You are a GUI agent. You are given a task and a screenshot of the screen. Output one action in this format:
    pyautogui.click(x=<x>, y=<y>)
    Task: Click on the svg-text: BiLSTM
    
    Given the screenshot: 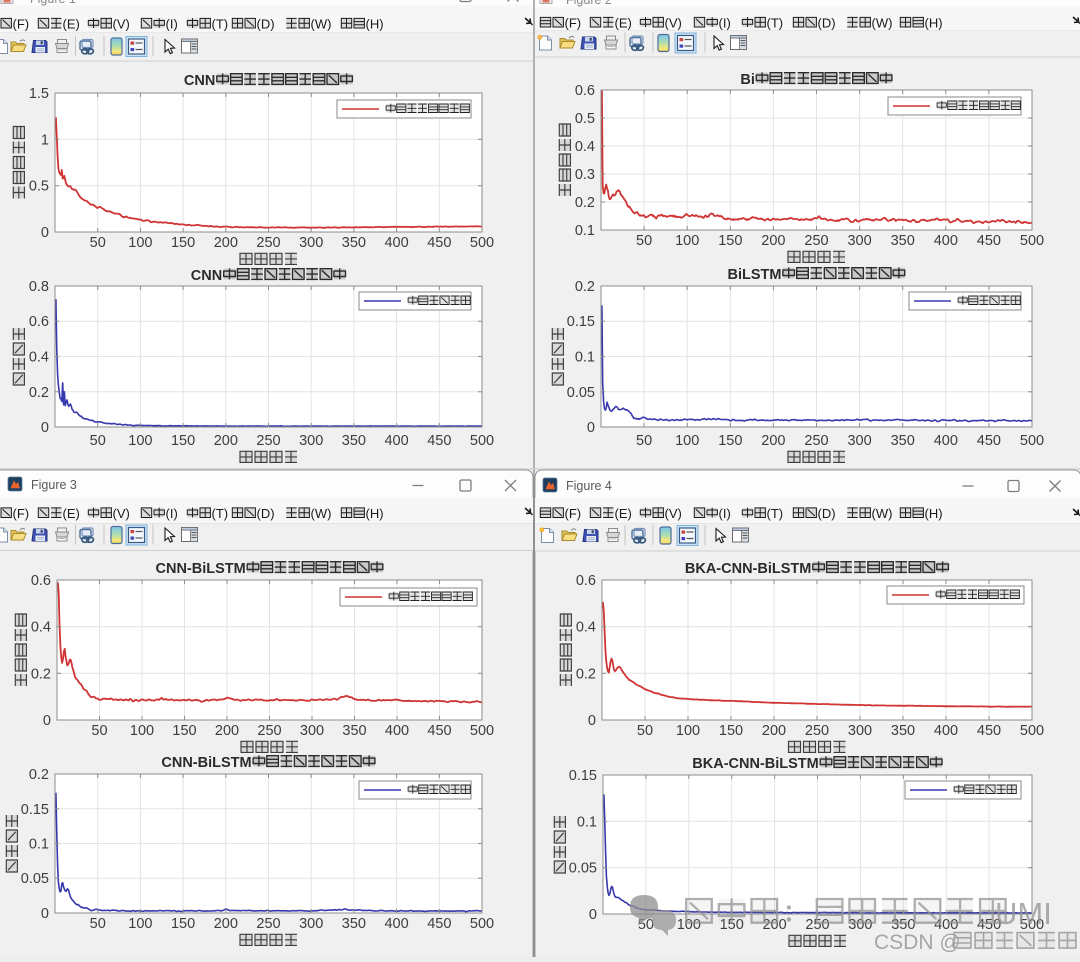 What is the action you would take?
    pyautogui.click(x=755, y=275)
    